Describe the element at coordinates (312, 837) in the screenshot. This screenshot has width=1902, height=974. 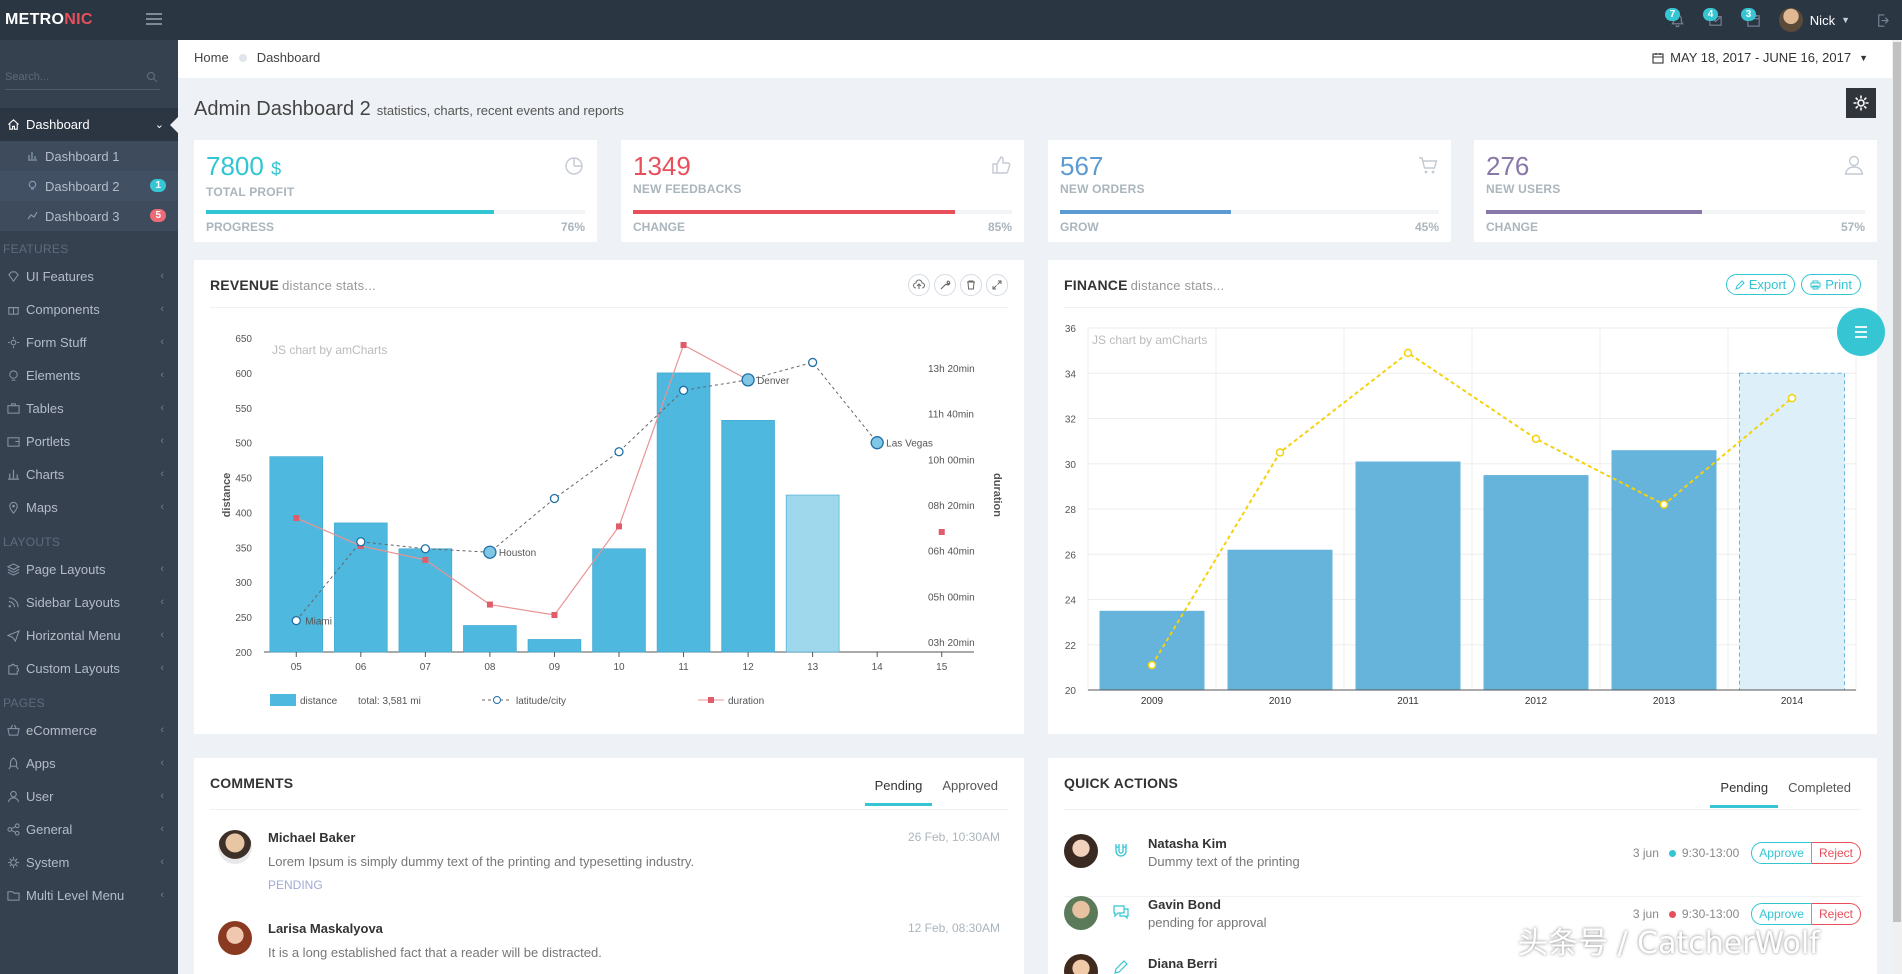
I see `comment-author: Michael Baker` at that location.